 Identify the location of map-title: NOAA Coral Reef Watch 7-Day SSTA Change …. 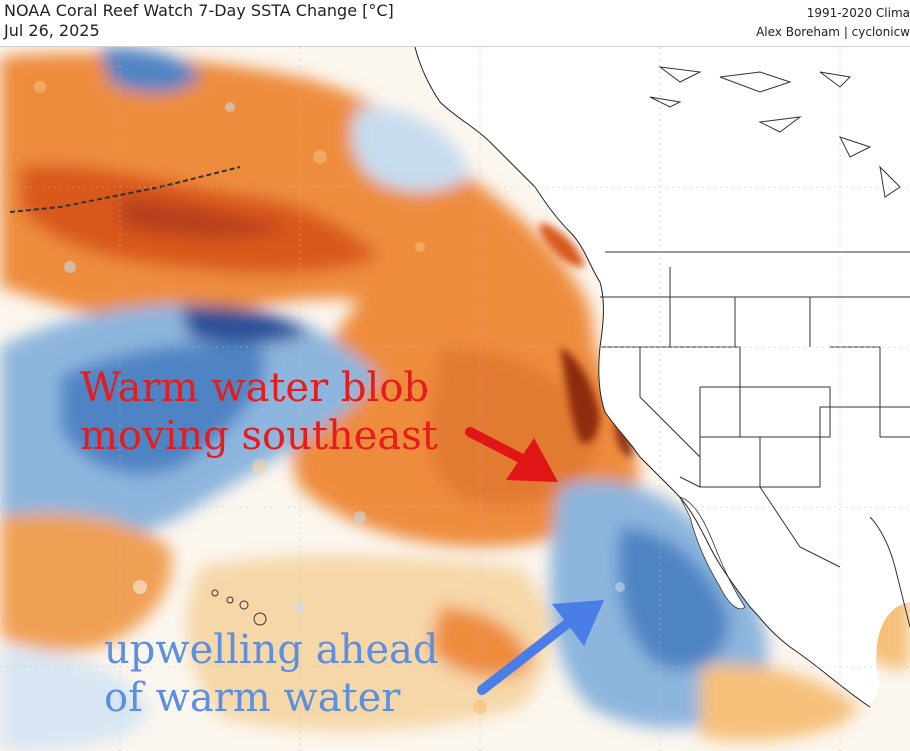
(199, 10).